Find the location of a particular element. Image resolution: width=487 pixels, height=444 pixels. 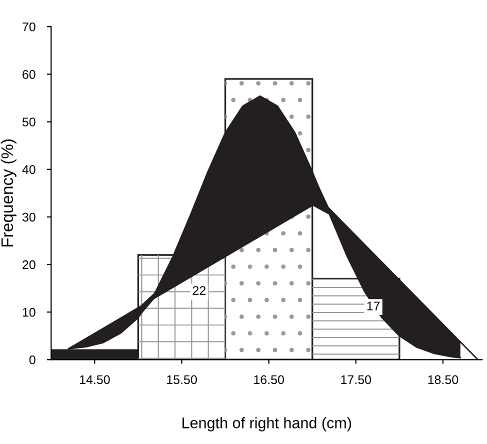

y-tick-label: 20 is located at coordinates (29, 265).